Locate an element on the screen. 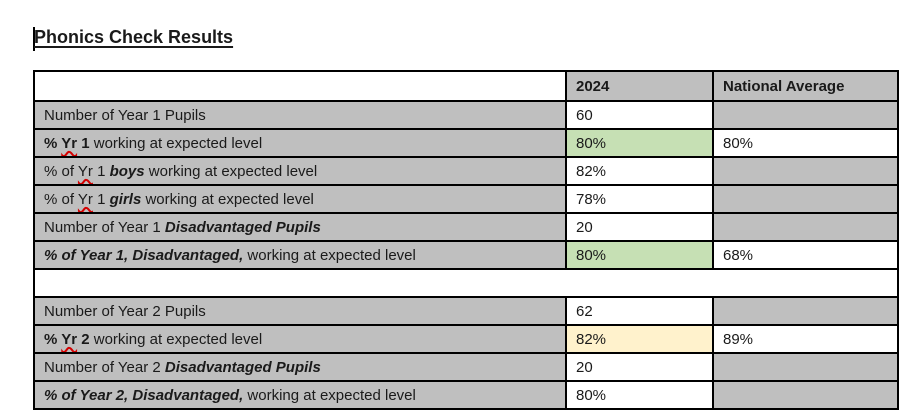 The height and width of the screenshot is (417, 917). spacer-row is located at coordinates (466, 283).